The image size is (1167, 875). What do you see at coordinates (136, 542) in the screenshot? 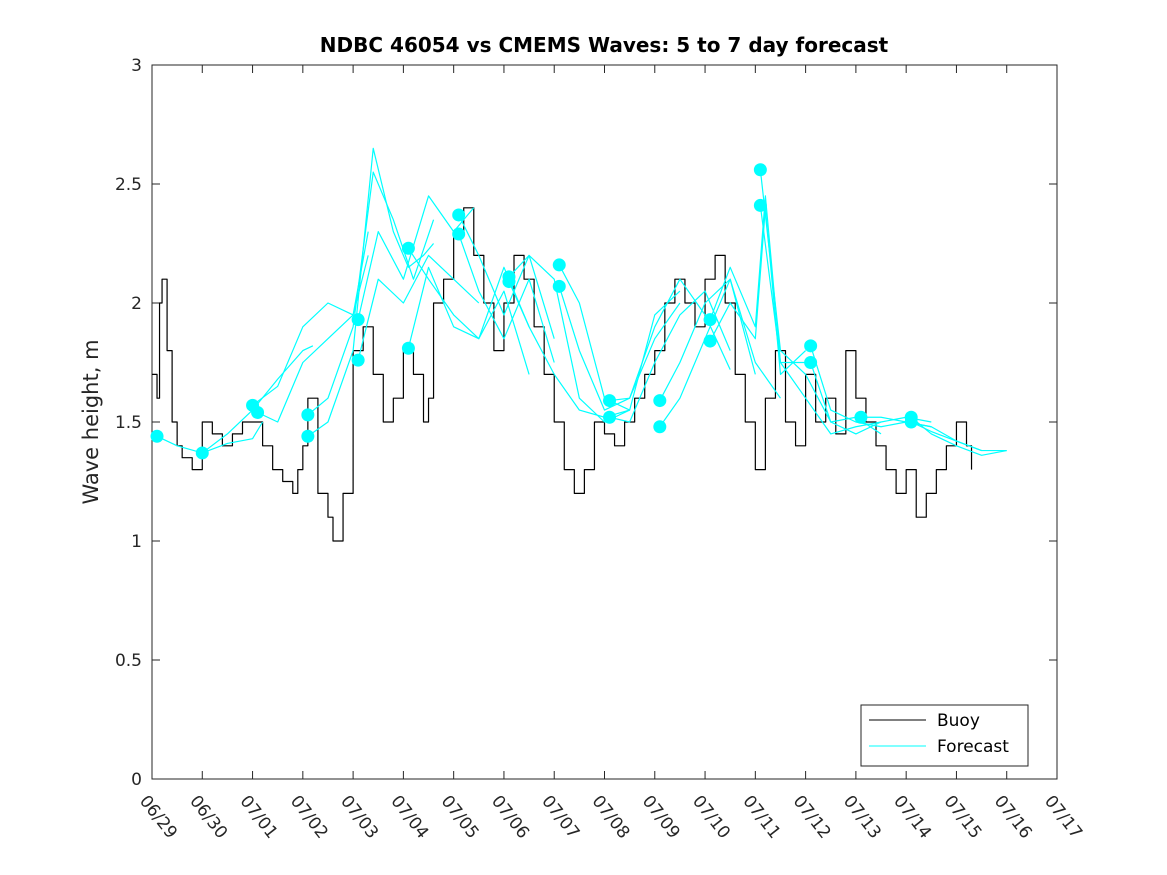
I see `y-tick-label: 1` at bounding box center [136, 542].